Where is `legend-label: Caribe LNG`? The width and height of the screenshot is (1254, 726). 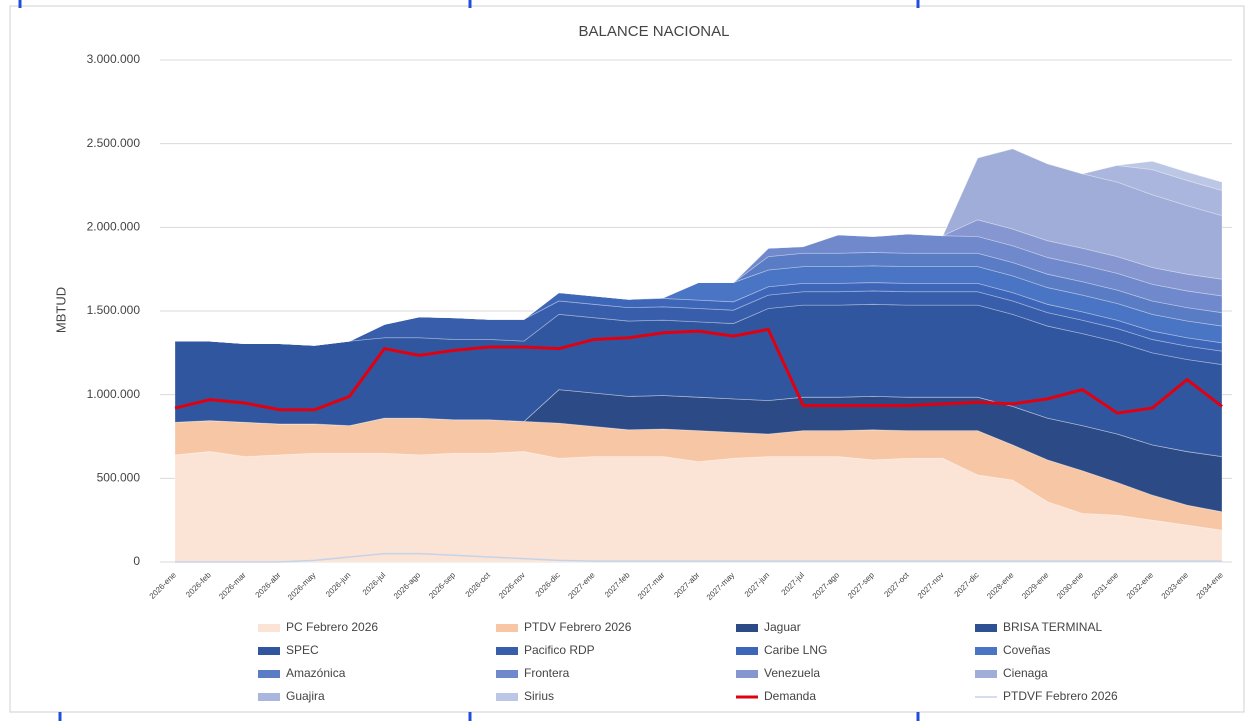 legend-label: Caribe LNG is located at coordinates (795, 650).